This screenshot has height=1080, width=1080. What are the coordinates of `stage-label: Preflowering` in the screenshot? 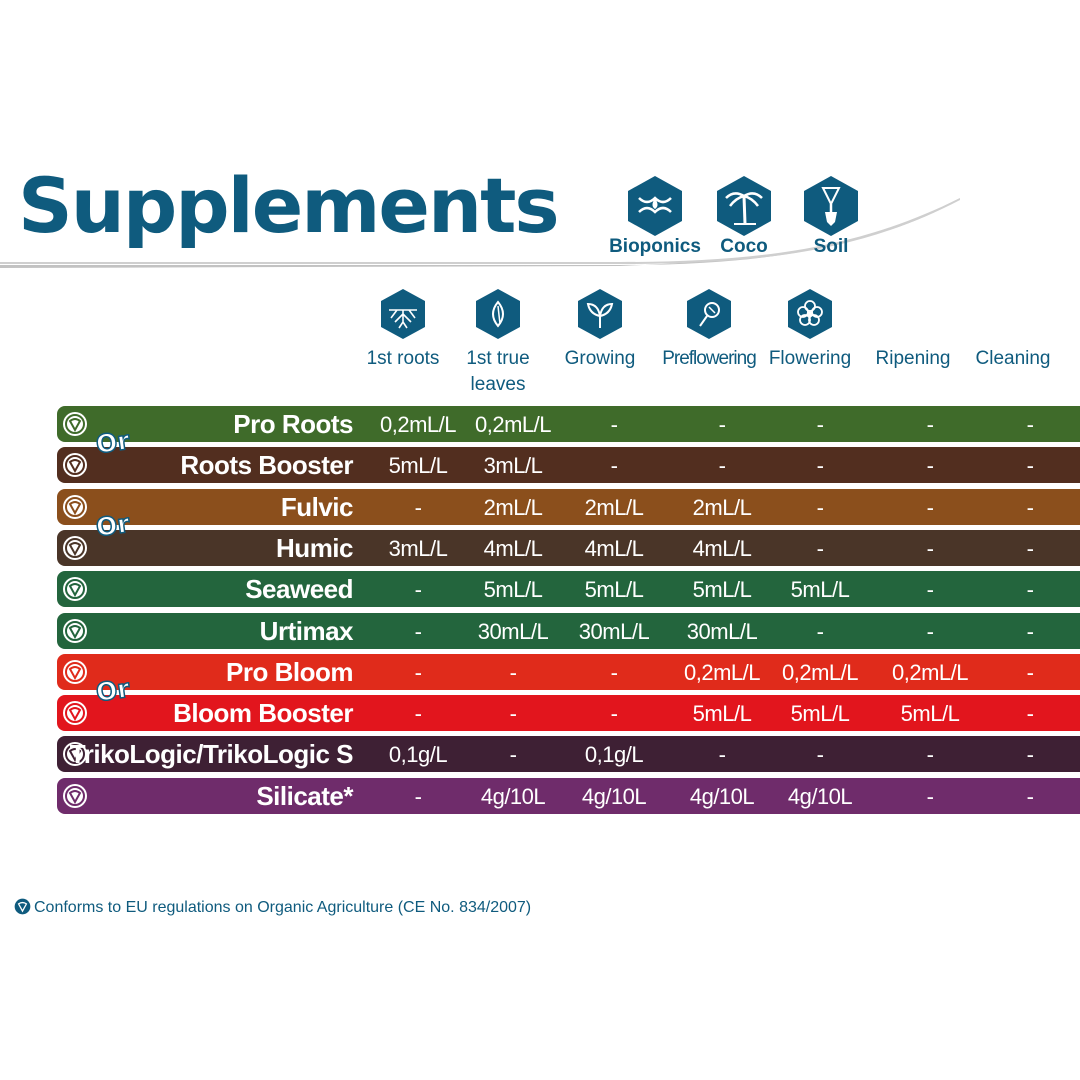 It's located at (709, 358).